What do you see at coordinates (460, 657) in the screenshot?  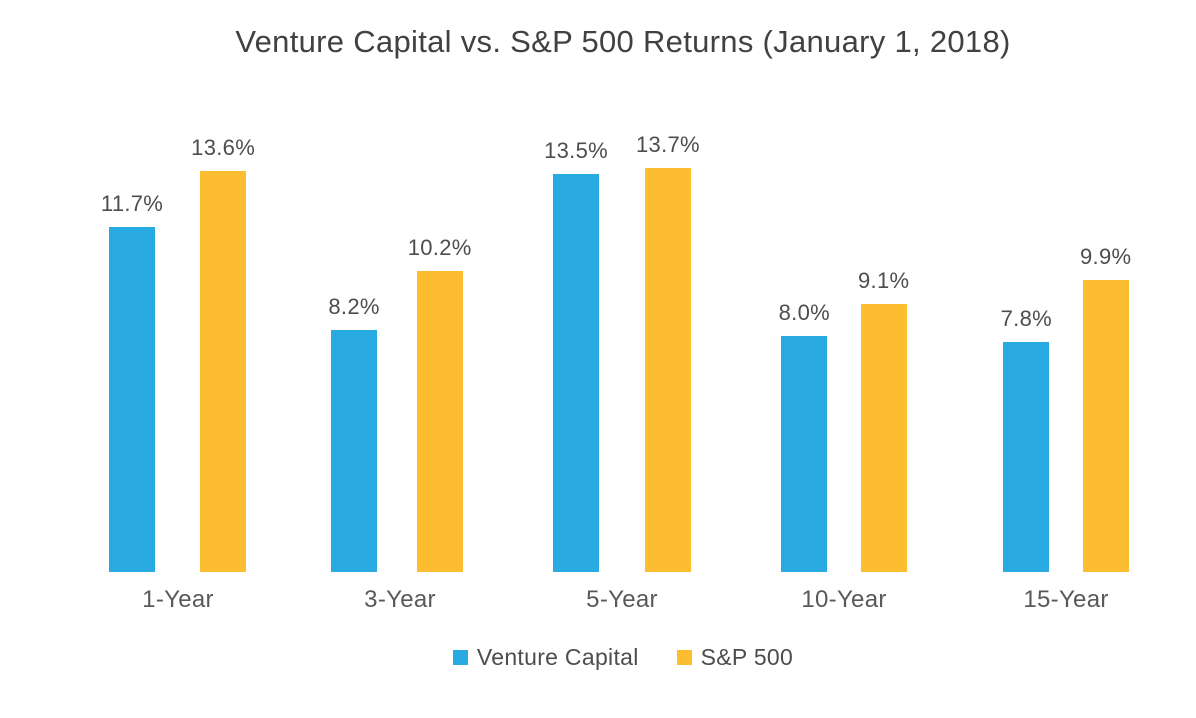 I see `legend-swatch-venture-capital-icon` at bounding box center [460, 657].